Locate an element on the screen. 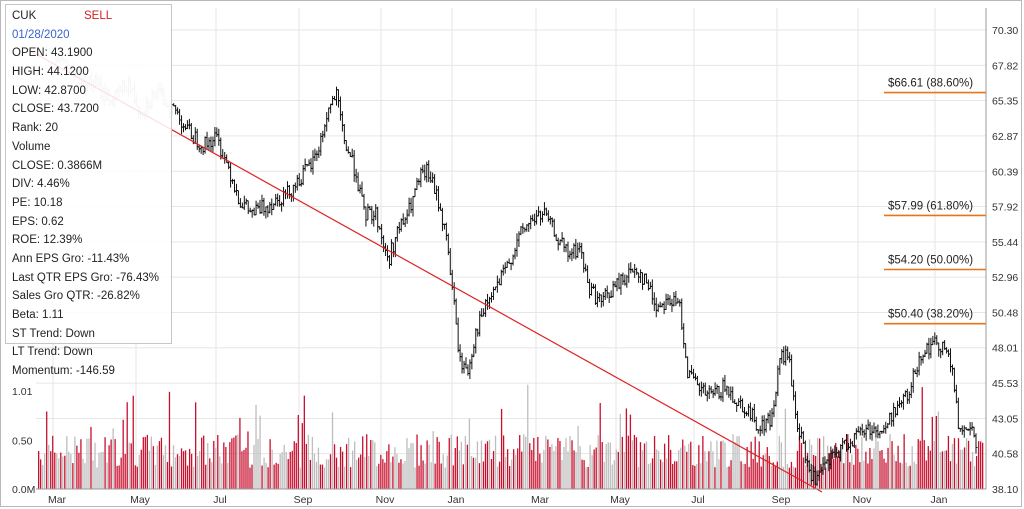 The width and height of the screenshot is (1024, 509). info-stat: LOW: 42.8700 is located at coordinates (49, 90).